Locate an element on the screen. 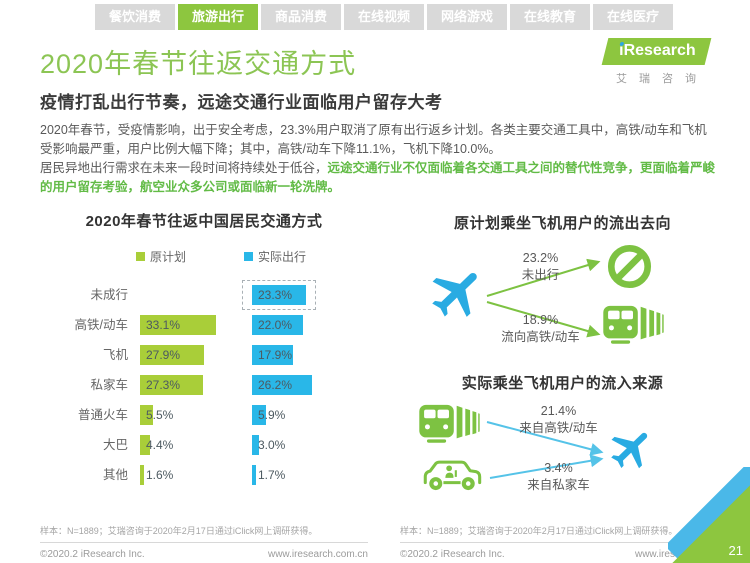 The height and width of the screenshot is (563, 750). logo-brand-text: iResearch is located at coordinates (657, 50).